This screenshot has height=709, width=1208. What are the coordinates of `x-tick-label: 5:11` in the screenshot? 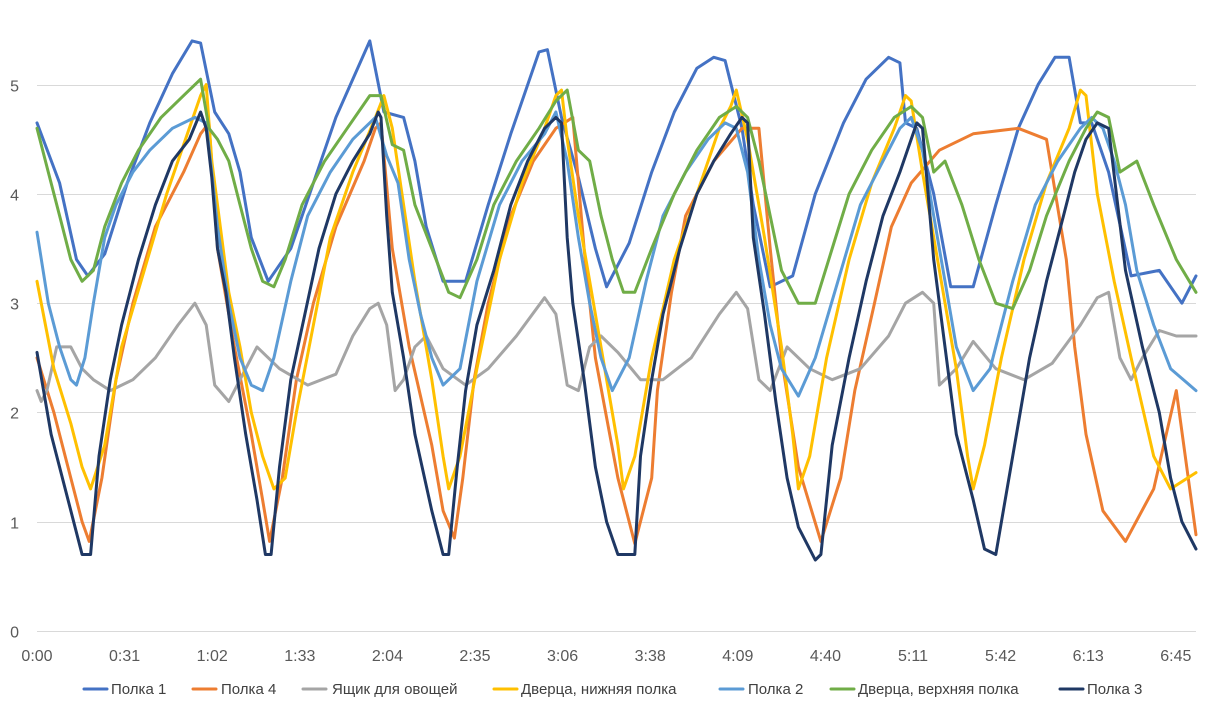 It's located at (913, 656).